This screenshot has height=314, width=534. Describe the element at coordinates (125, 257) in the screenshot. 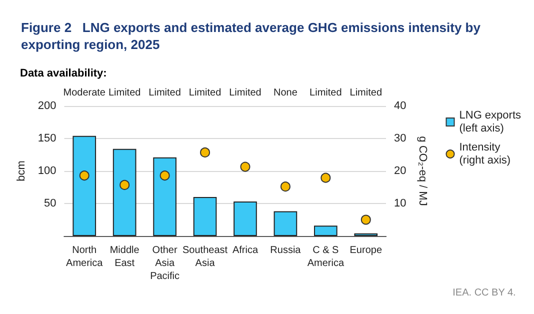

I see `x-tick-label: Middle East` at that location.